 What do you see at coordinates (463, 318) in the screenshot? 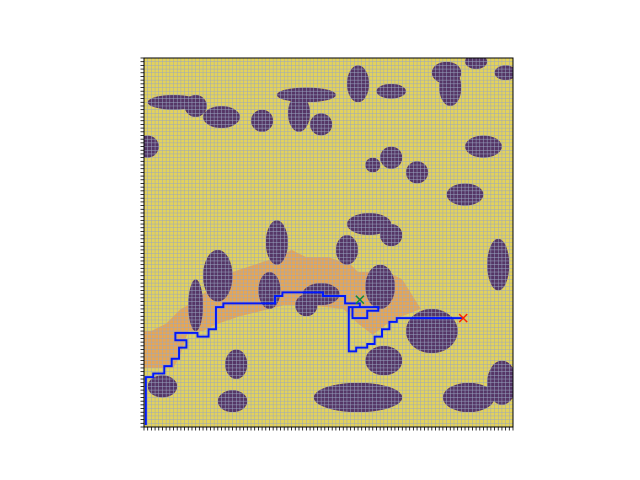
I see `start-marker` at bounding box center [463, 318].